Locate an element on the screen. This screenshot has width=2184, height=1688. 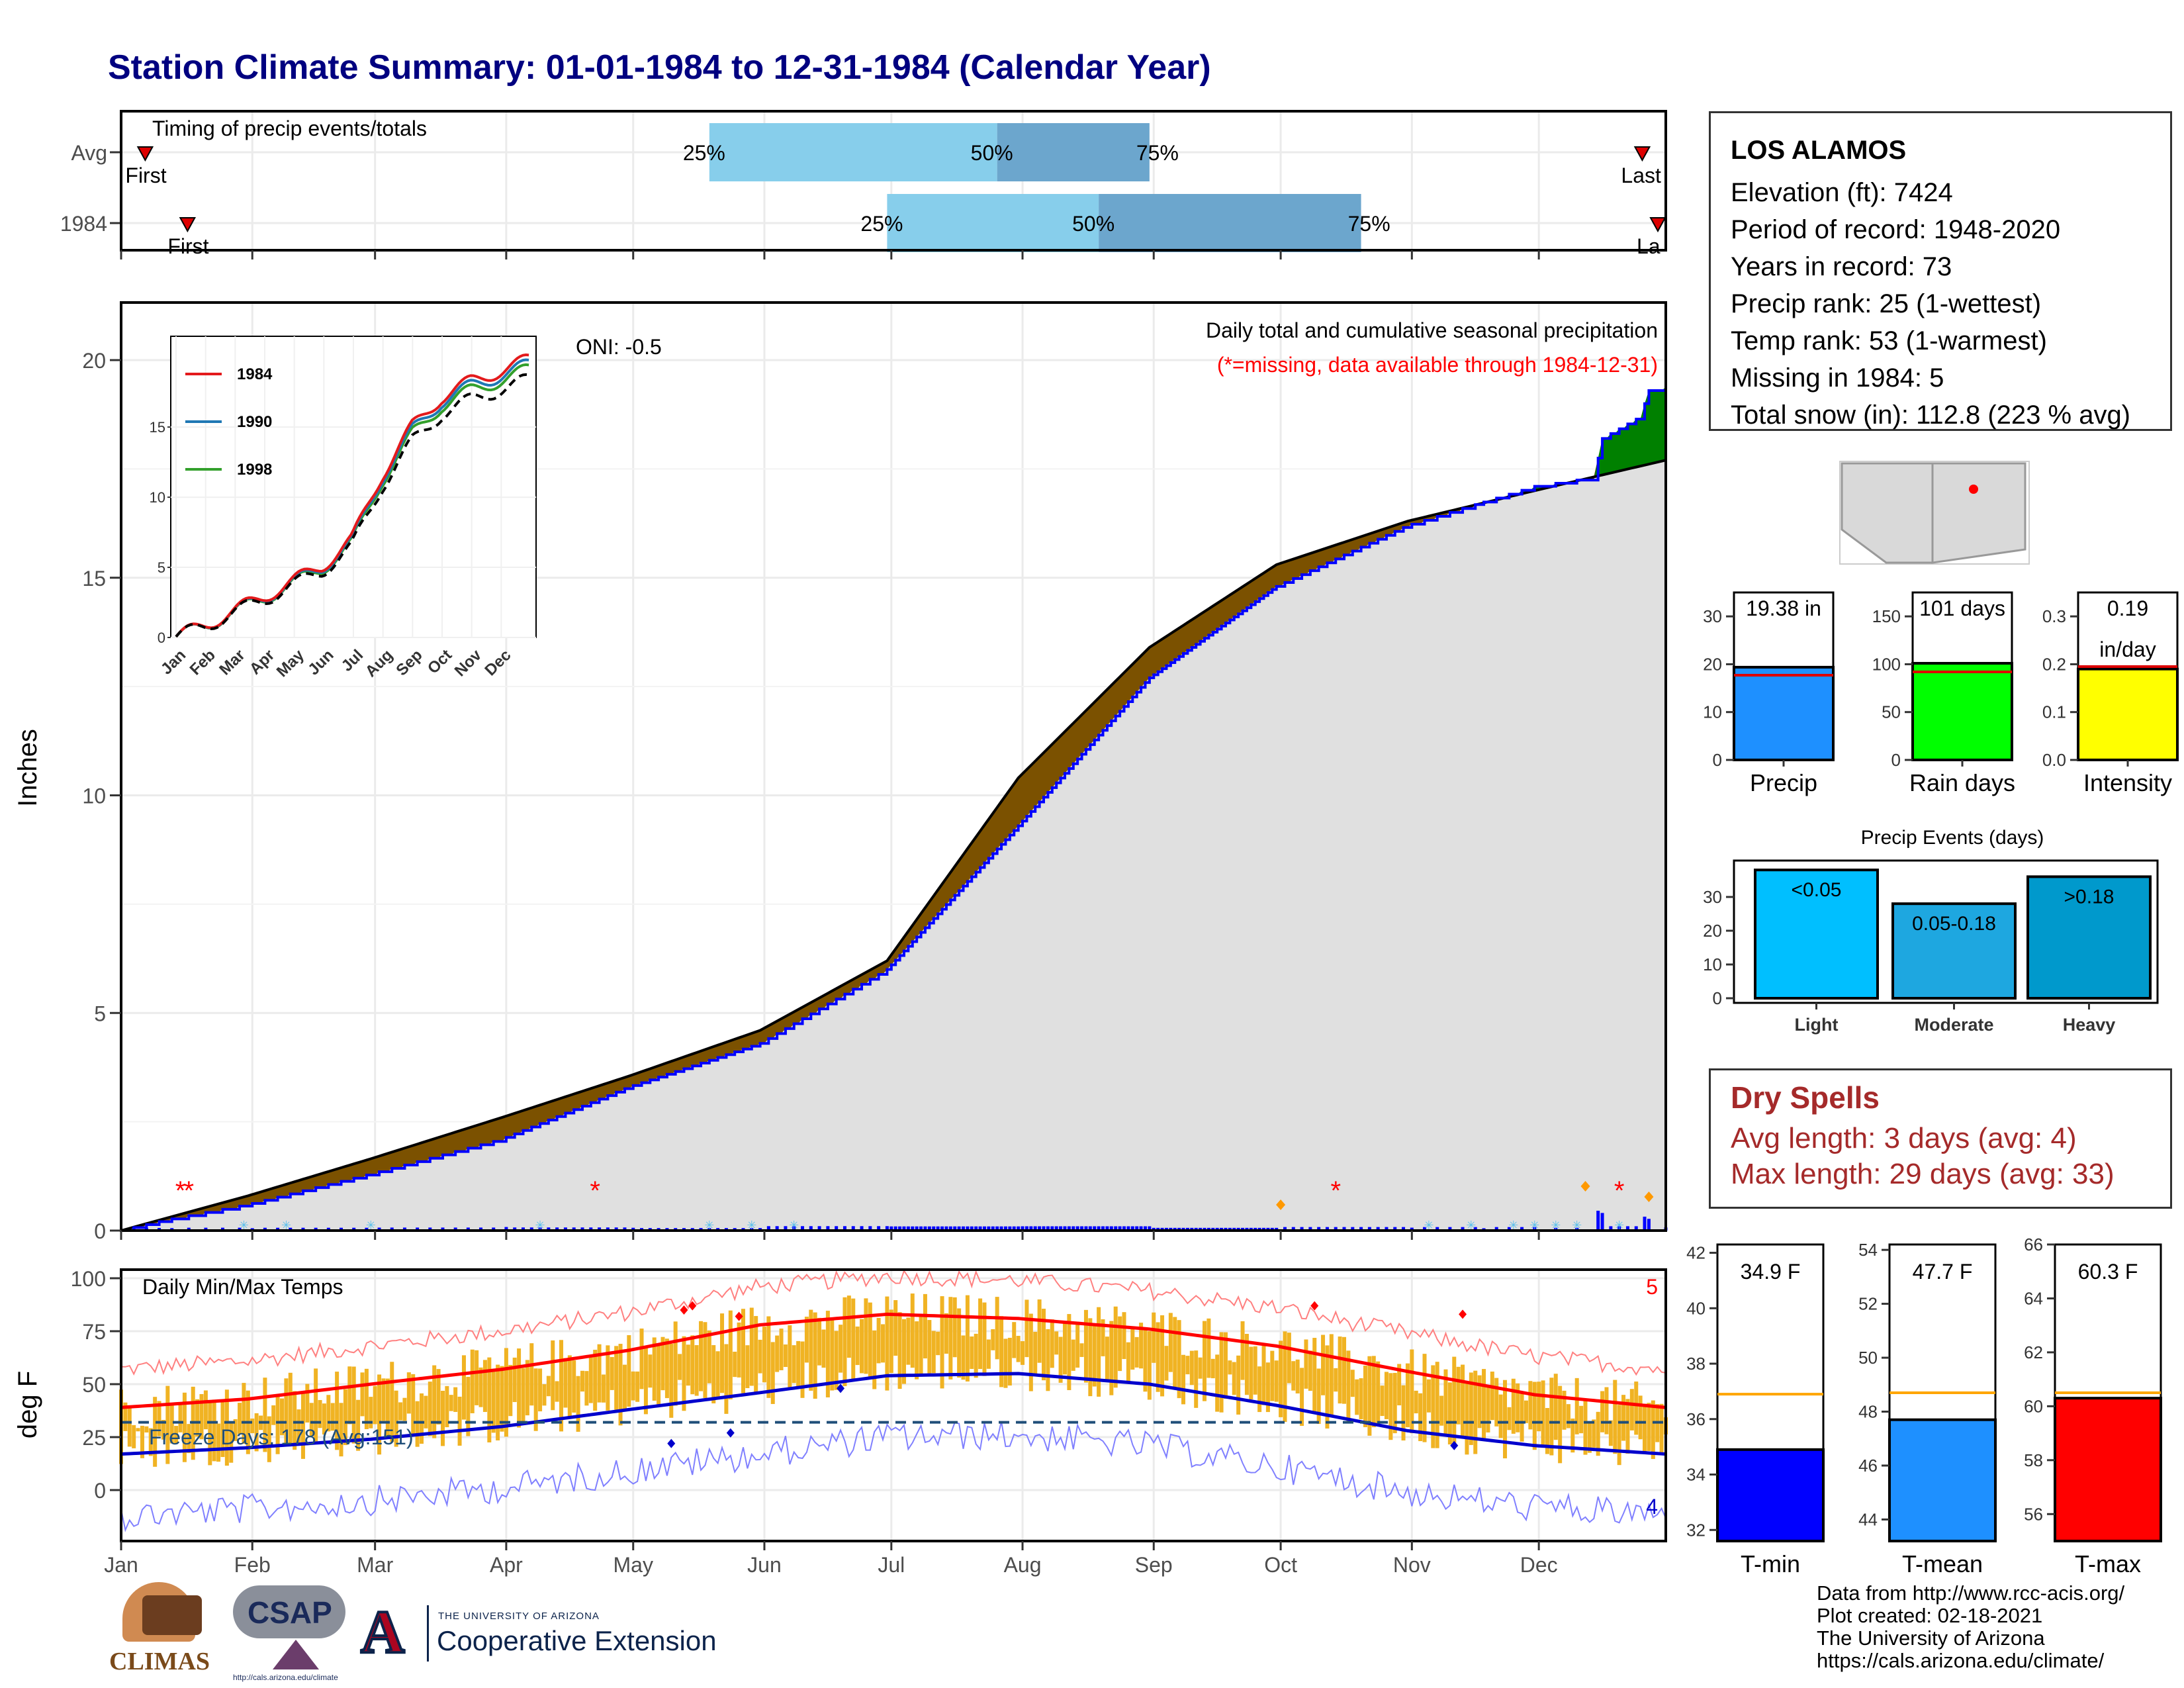
inset-y-tick-label: 5 is located at coordinates (161, 567).